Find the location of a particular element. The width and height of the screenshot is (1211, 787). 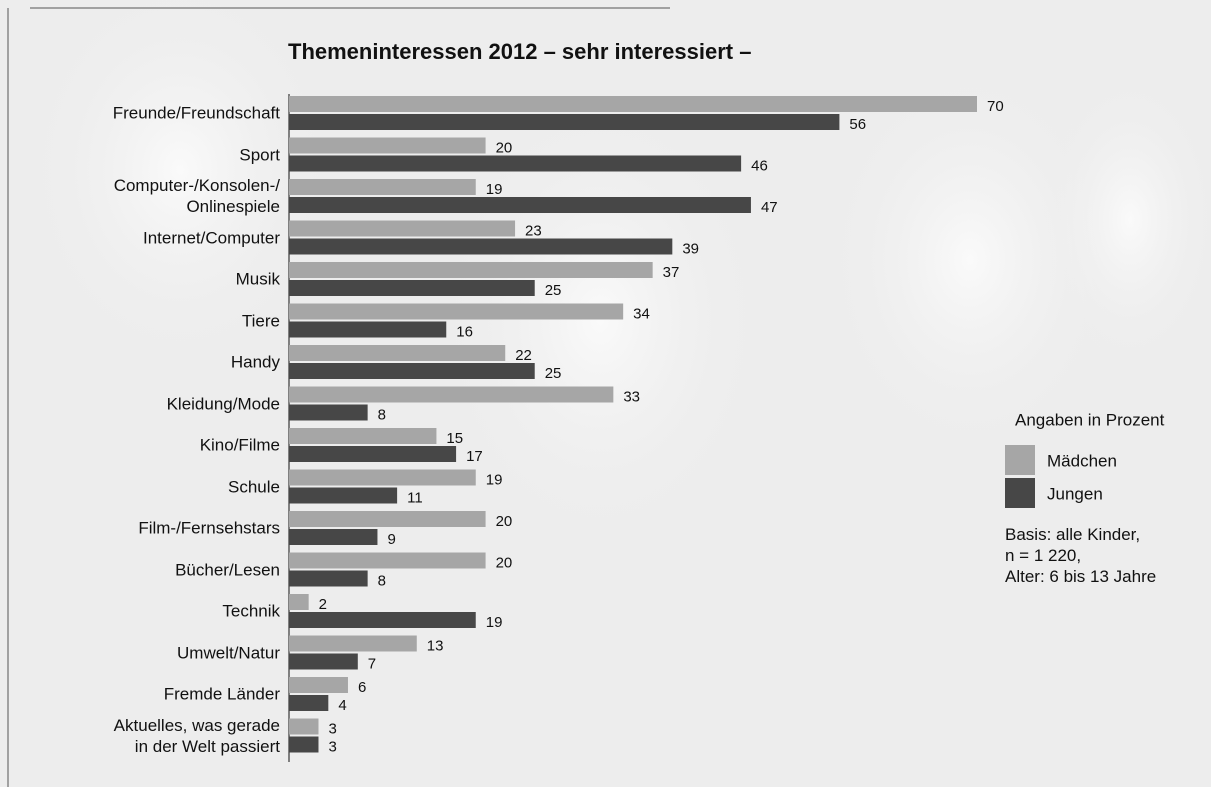

value-label: 4 is located at coordinates (342, 705).